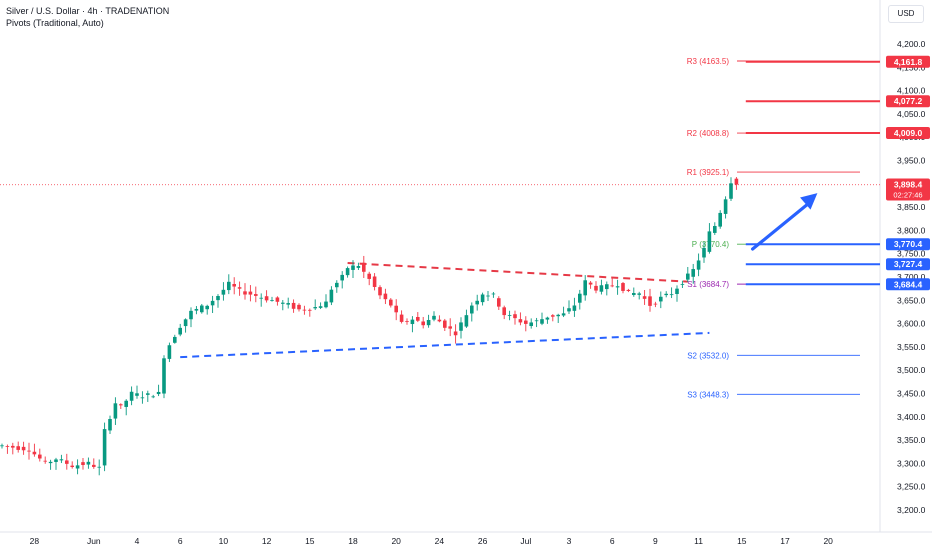  I want to click on pivot-label-s3: S3 (3448.3), so click(708, 394).